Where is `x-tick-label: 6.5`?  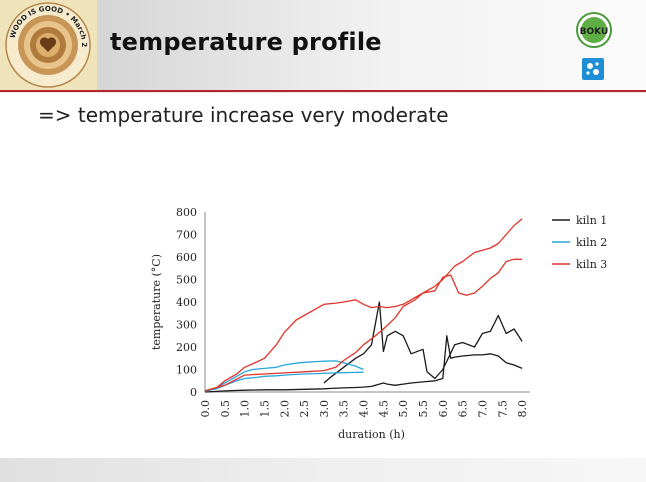 x-tick-label: 6.5 is located at coordinates (463, 409).